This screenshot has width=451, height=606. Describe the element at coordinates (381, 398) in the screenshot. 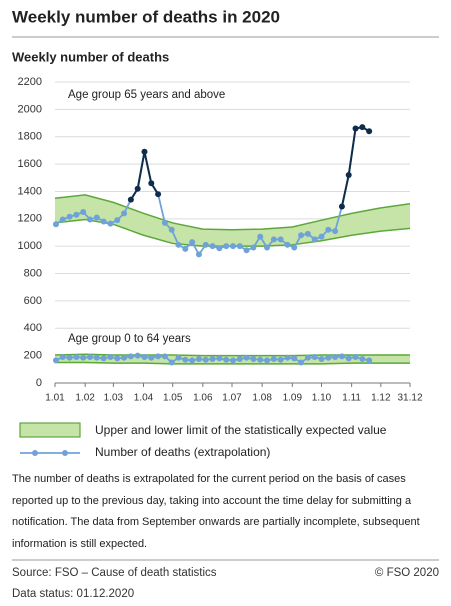

I see `x-tick-label: 1.12` at that location.